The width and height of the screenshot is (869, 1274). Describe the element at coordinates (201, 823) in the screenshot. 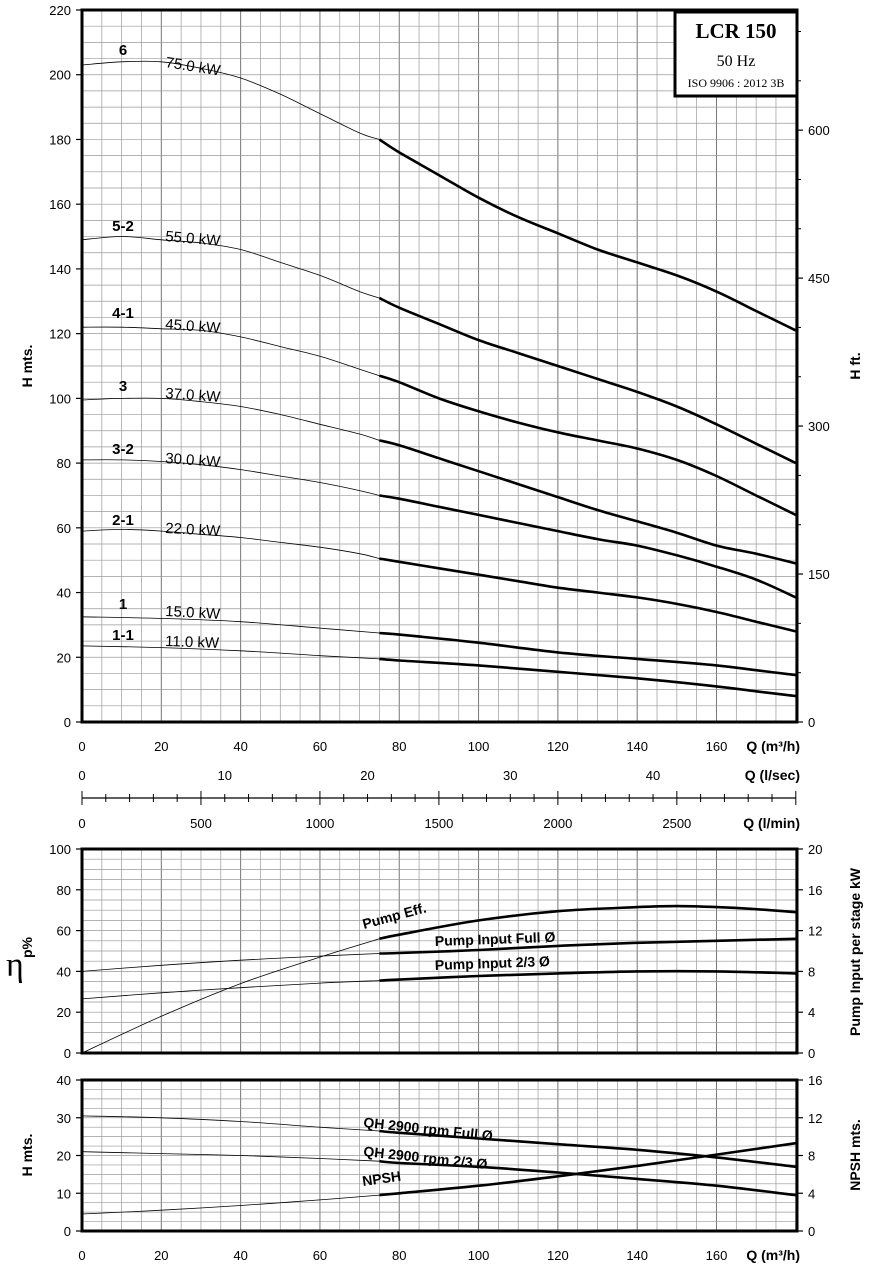

I see `lmin-tick-label: 500` at that location.